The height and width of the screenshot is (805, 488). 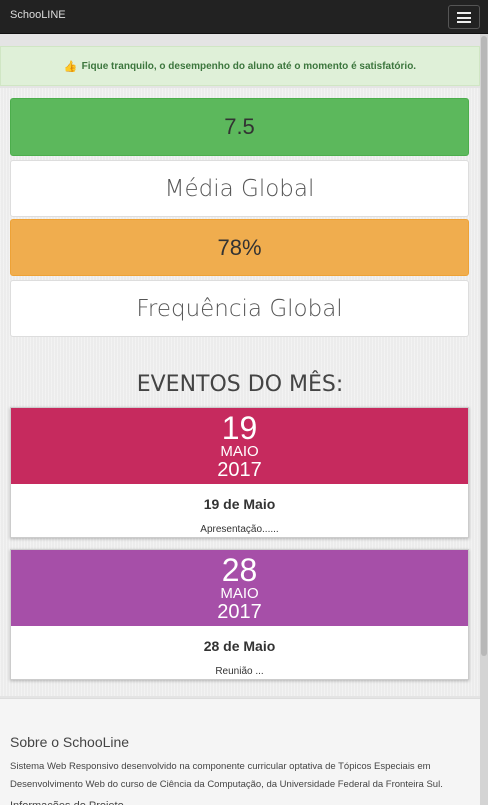 I want to click on event-day: 19, so click(x=239, y=427).